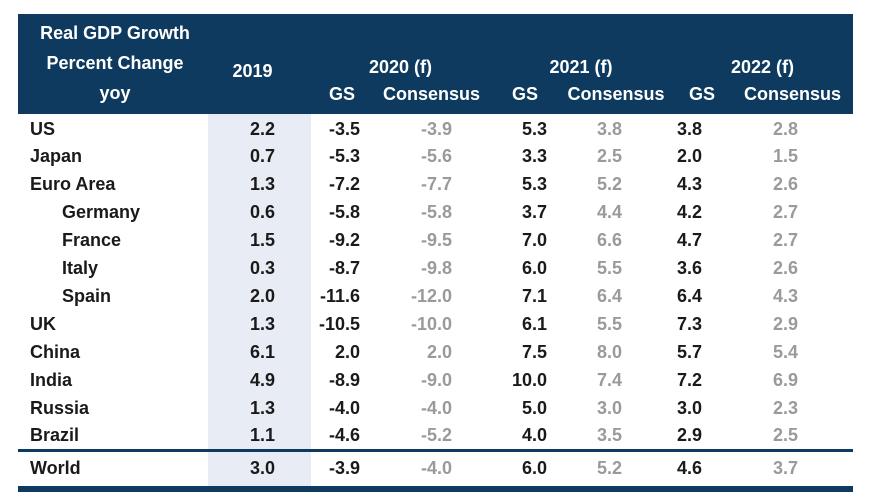 The height and width of the screenshot is (504, 872). I want to click on column-header-2021f: 2021 (f), so click(581, 48).